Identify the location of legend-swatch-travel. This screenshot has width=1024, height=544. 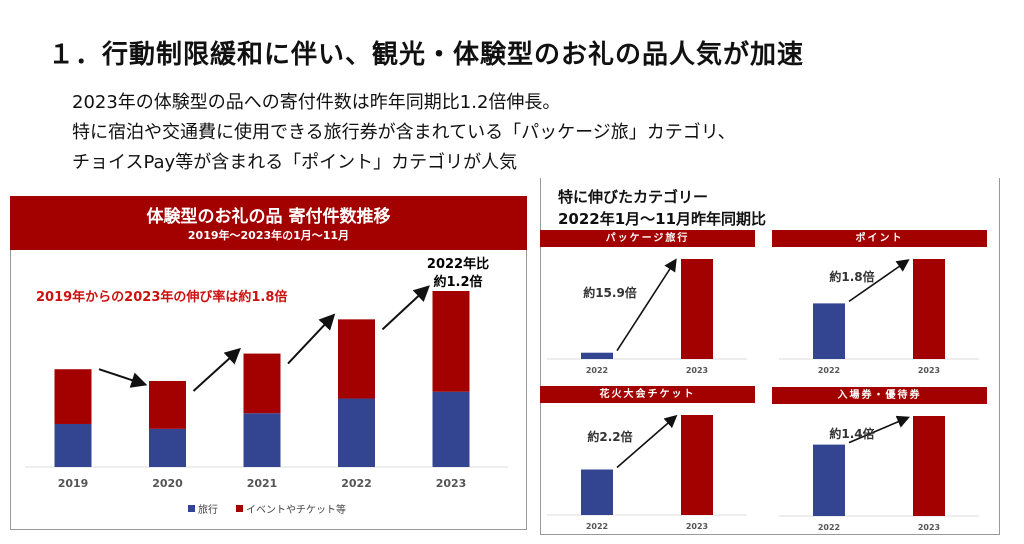
(191, 508).